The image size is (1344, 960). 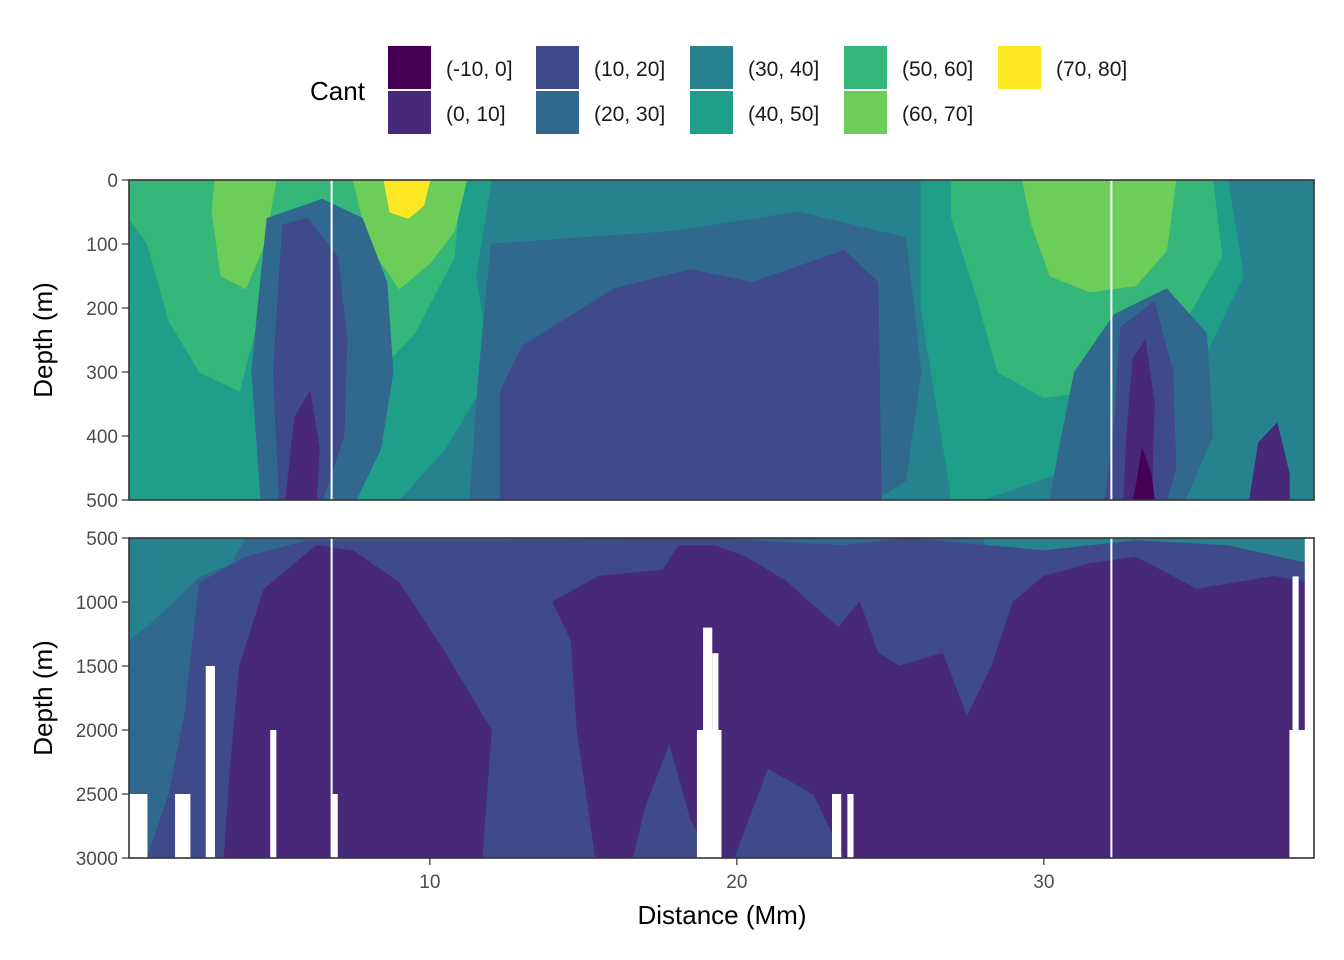 I want to click on y-axis-label-upper: Depth (m), so click(x=43, y=340).